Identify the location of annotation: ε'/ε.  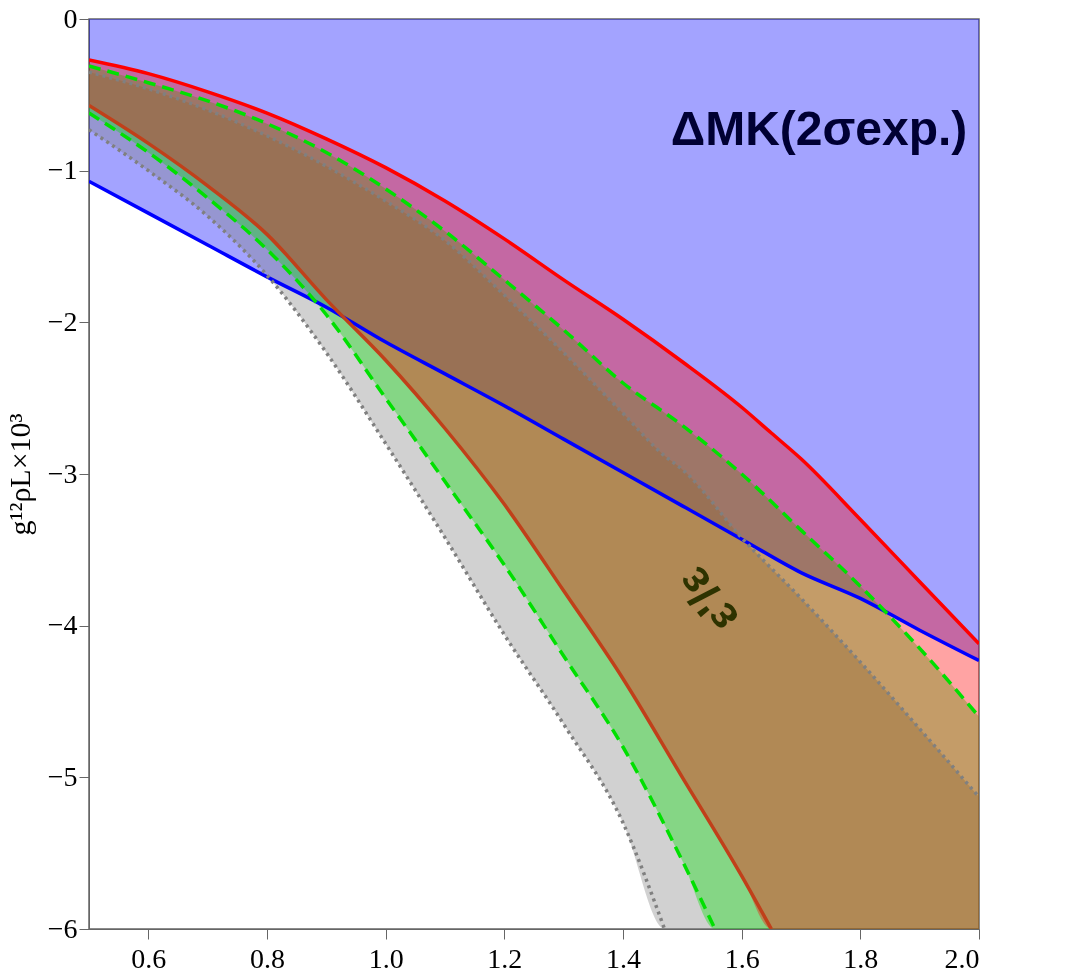
(707, 600).